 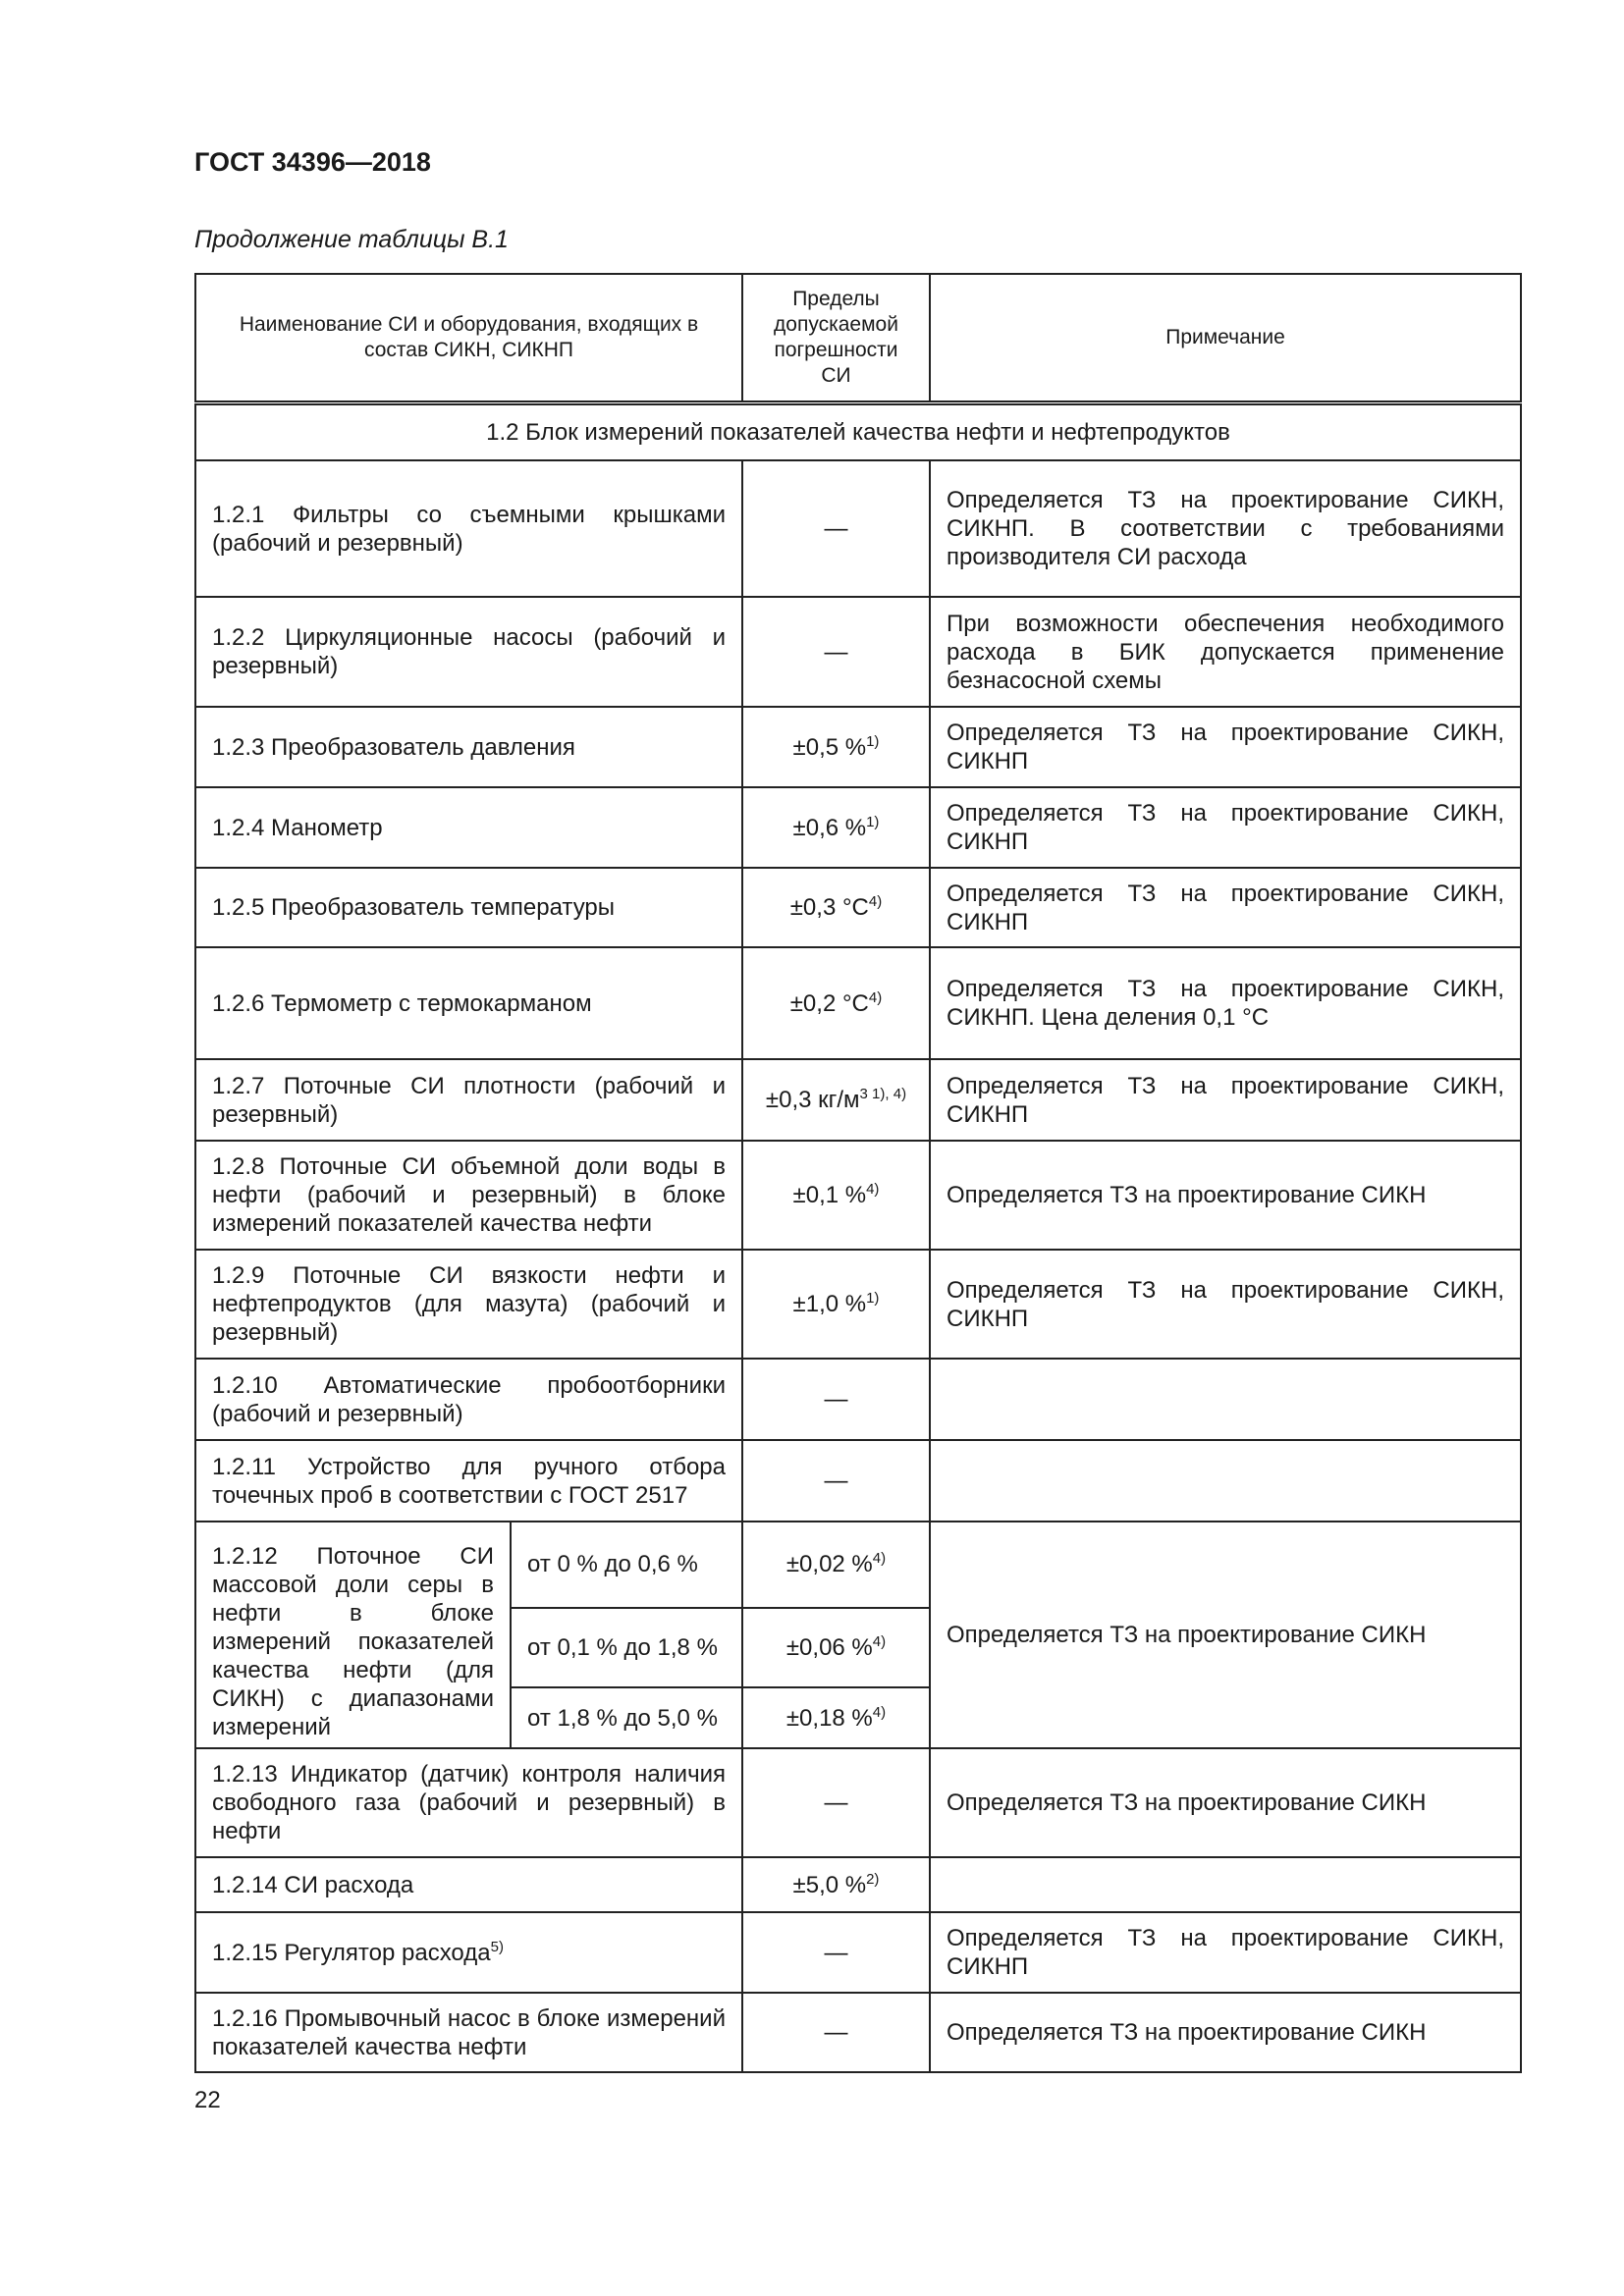 I want to click on table-row: от 1,8 % до 5,0 % ±0,18 %4), so click(x=858, y=1717).